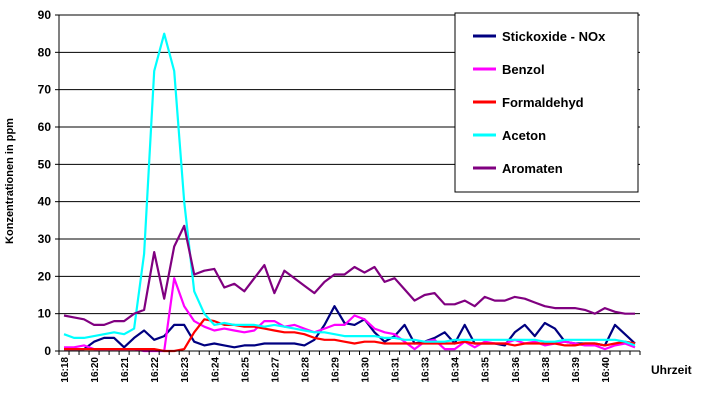 The image size is (718, 401). What do you see at coordinates (523, 69) in the screenshot?
I see `legend-label: Benzol` at bounding box center [523, 69].